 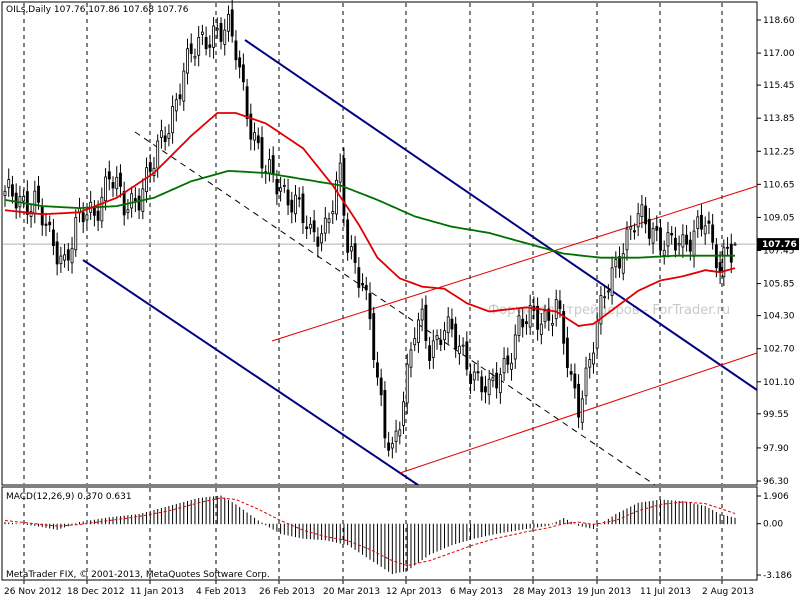 I want to click on macd-vertical-grid, so click(x=373, y=533).